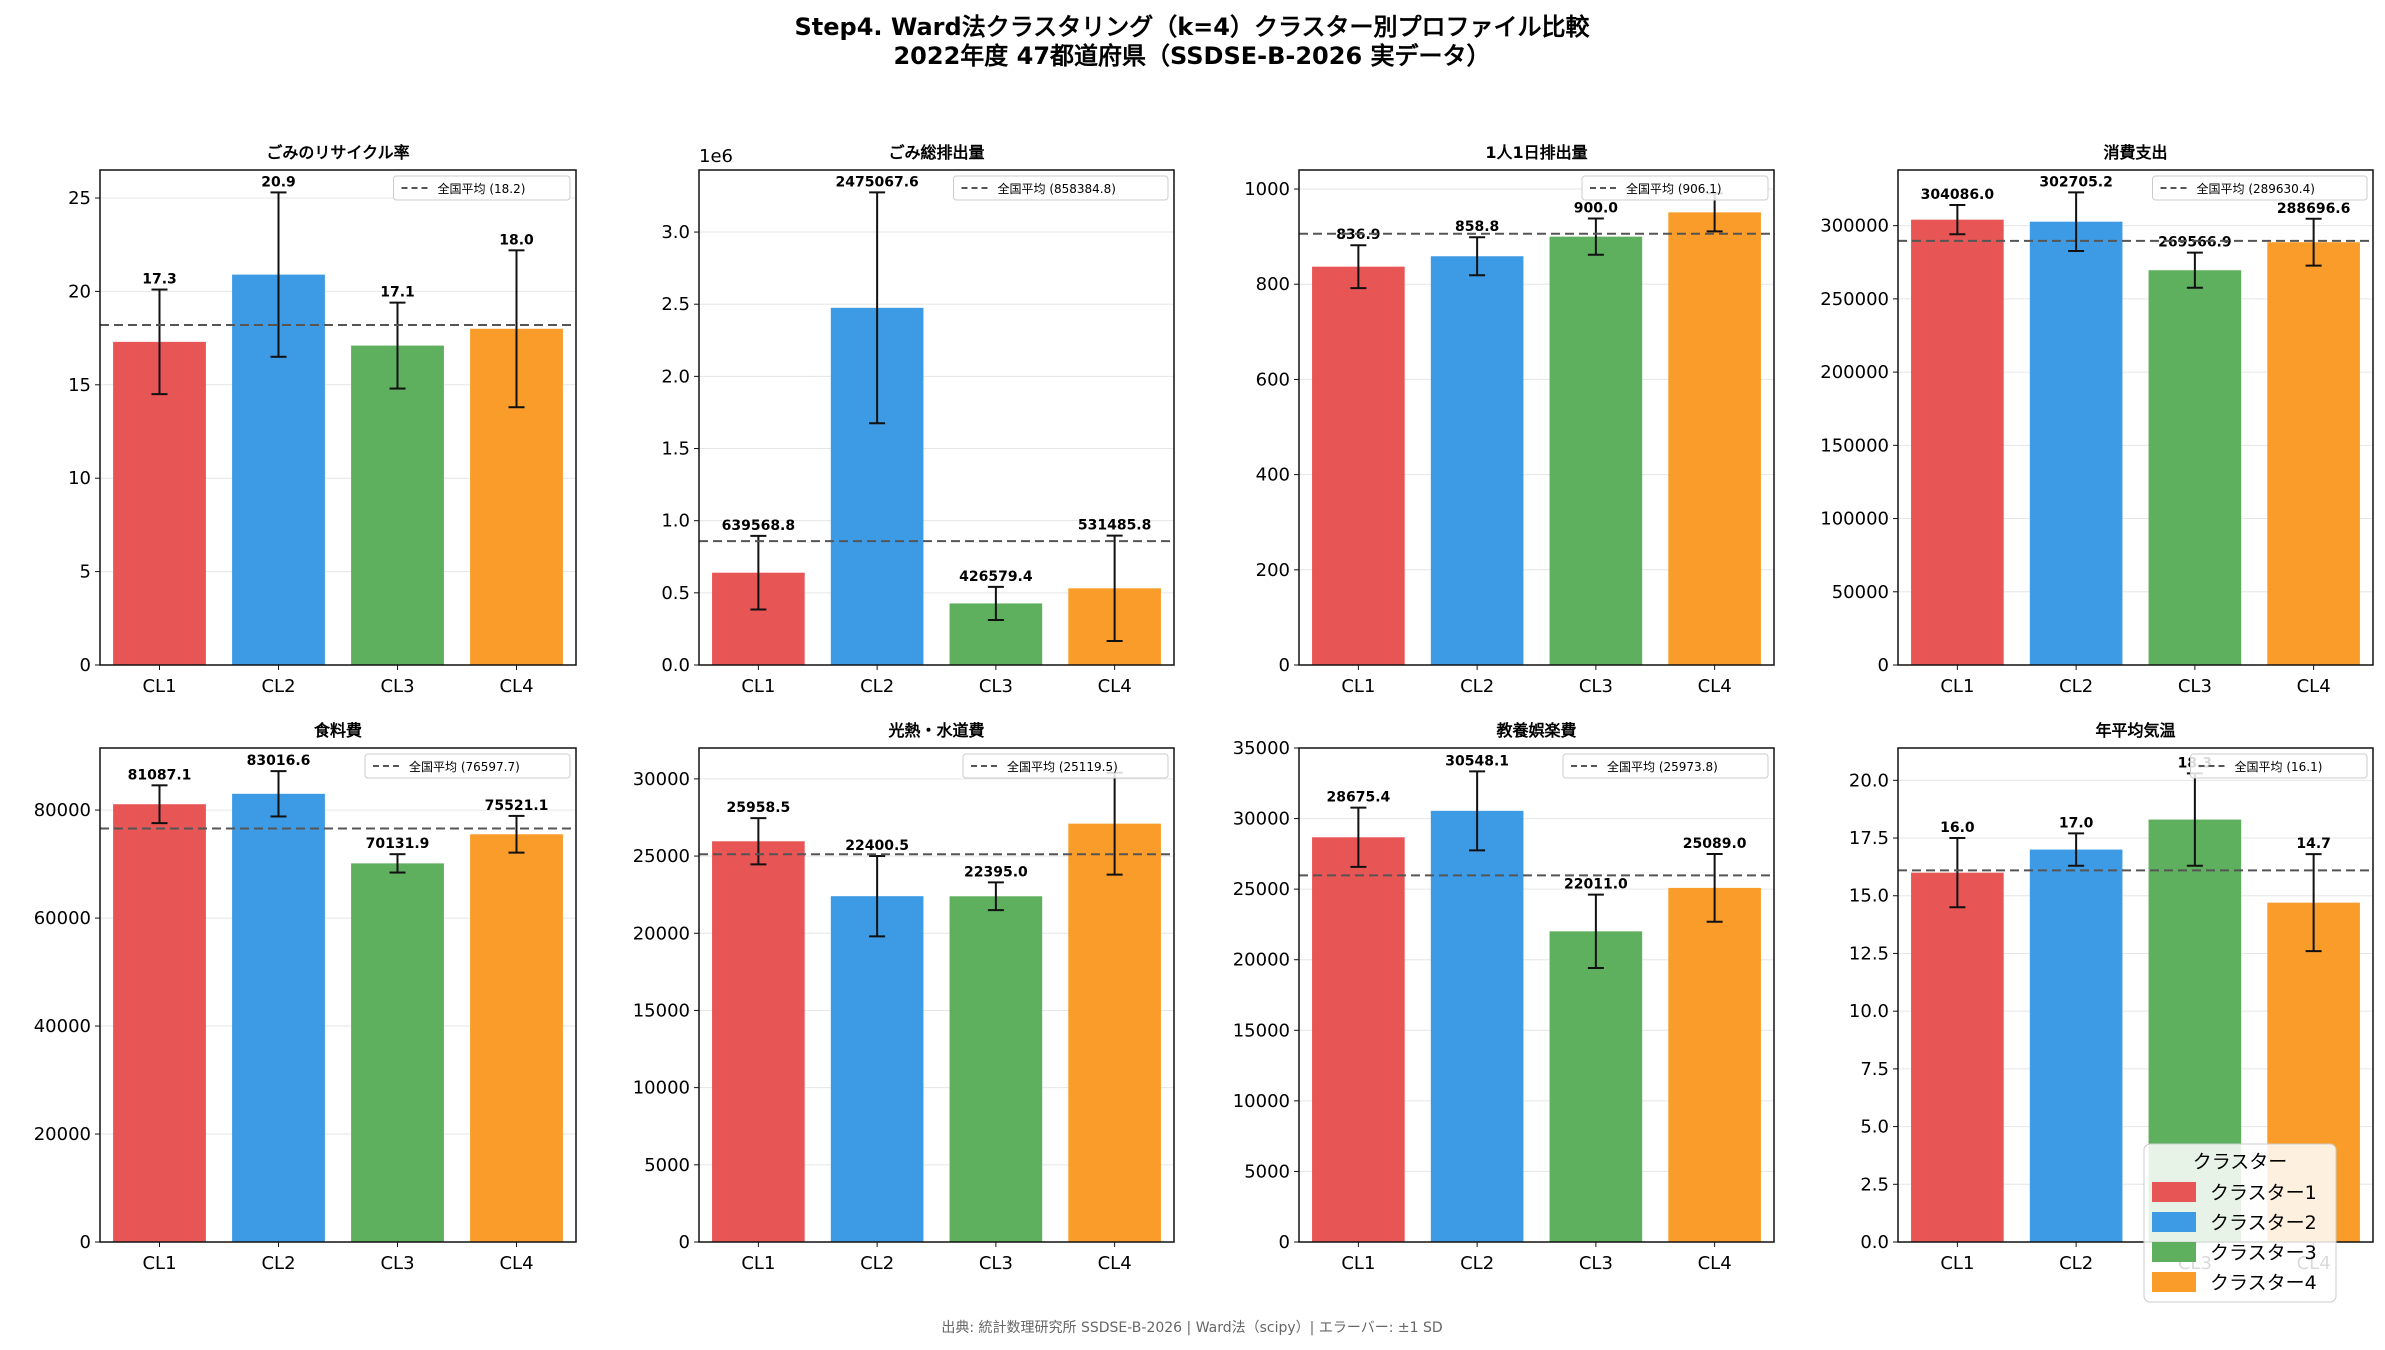 The image size is (2385, 1350). I want to click on y-tick-label: 15, so click(79, 385).